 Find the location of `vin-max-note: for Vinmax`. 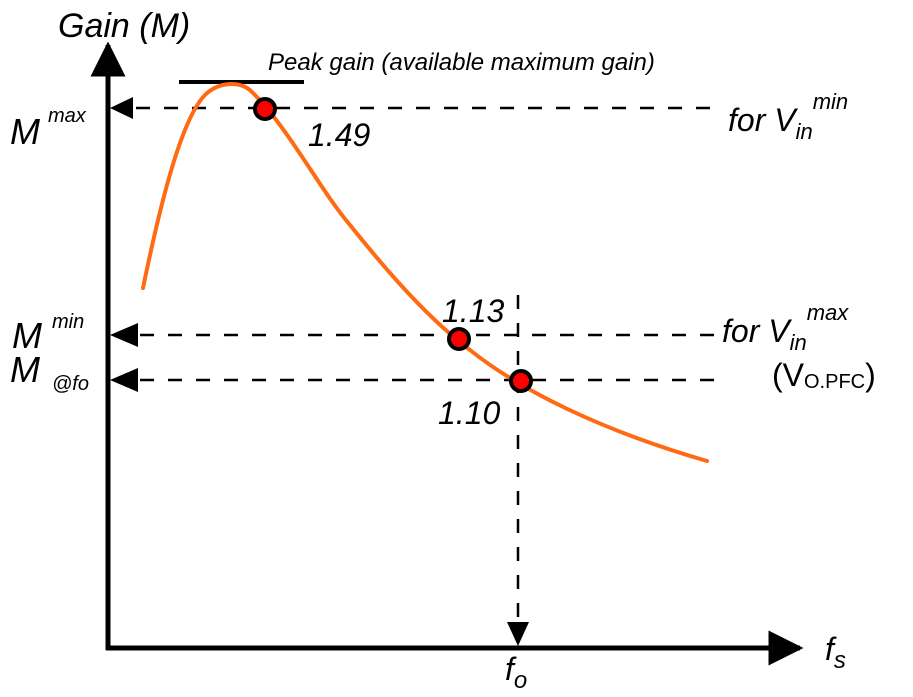

vin-max-note: for Vinmax is located at coordinates (785, 327).